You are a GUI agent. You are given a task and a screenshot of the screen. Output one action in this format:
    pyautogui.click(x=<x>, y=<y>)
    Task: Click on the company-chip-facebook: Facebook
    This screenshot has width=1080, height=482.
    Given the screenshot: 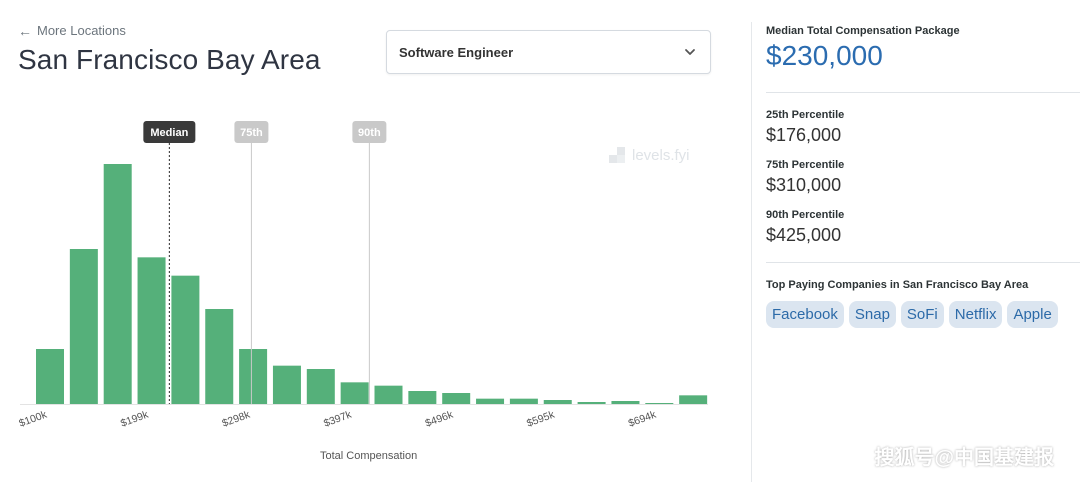 What is the action you would take?
    pyautogui.click(x=805, y=314)
    